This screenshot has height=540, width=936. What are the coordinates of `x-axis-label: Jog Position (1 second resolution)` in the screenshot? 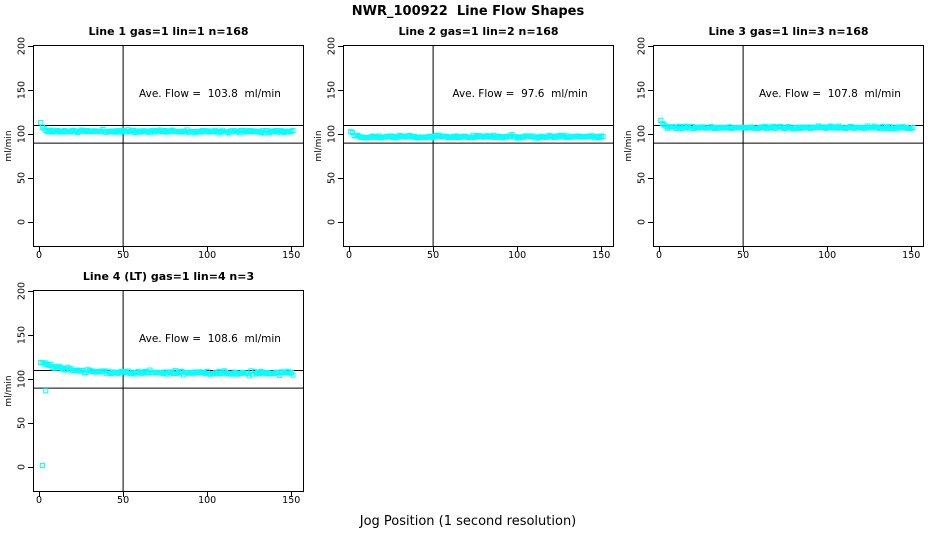 It's located at (468, 521).